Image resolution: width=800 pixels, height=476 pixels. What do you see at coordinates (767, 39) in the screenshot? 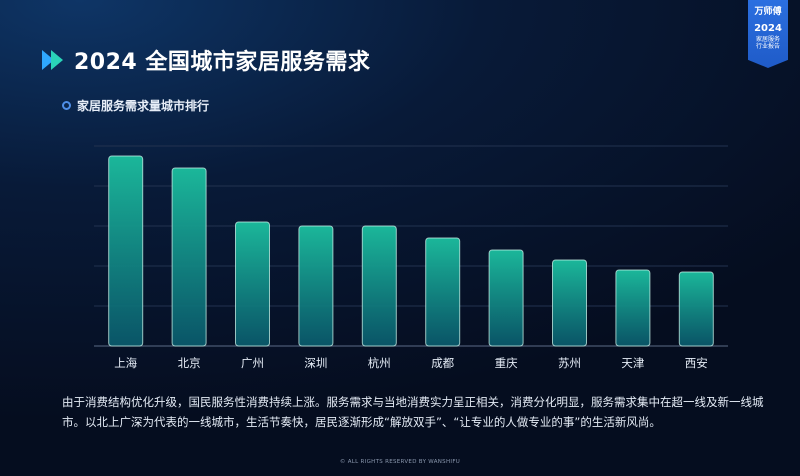
I see `badge-line-1: 家居服务` at bounding box center [767, 39].